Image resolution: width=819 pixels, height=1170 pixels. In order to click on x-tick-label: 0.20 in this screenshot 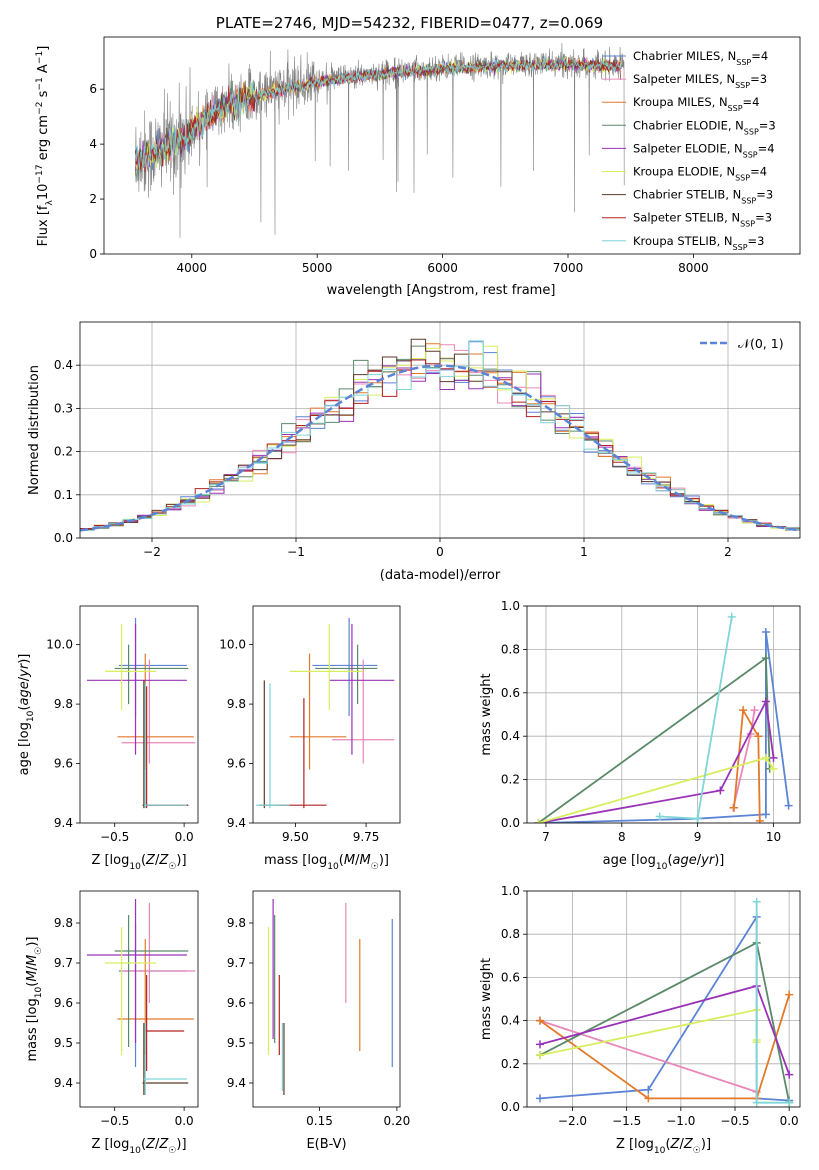, I will do `click(397, 1121)`.